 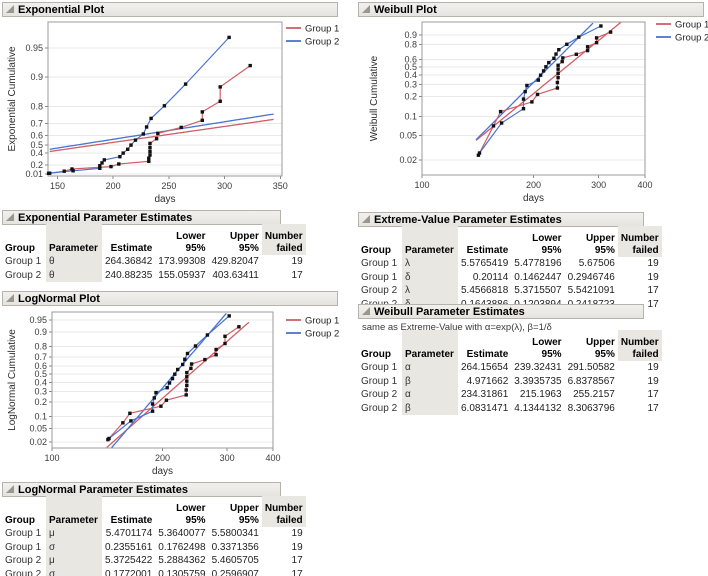 I want to click on table-row: Group 2 α 234.31861 215.1963 255.2157 17, so click(x=510, y=395).